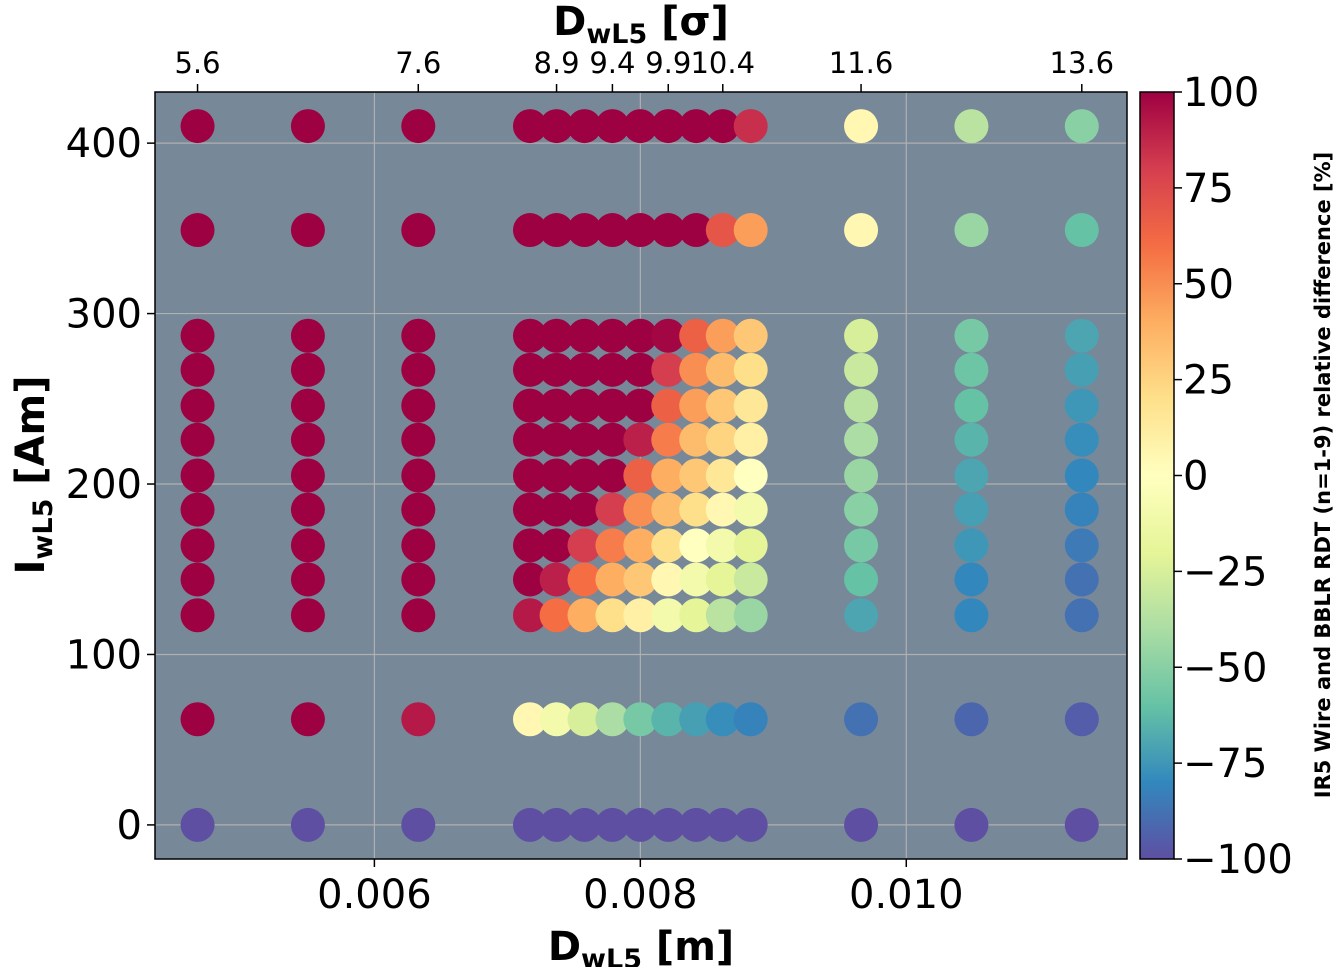 The image size is (1338, 967). I want to click on colorbar-ticks: 100 75 50 25 0 −25 −50 −75 −100, so click(1233, 476).